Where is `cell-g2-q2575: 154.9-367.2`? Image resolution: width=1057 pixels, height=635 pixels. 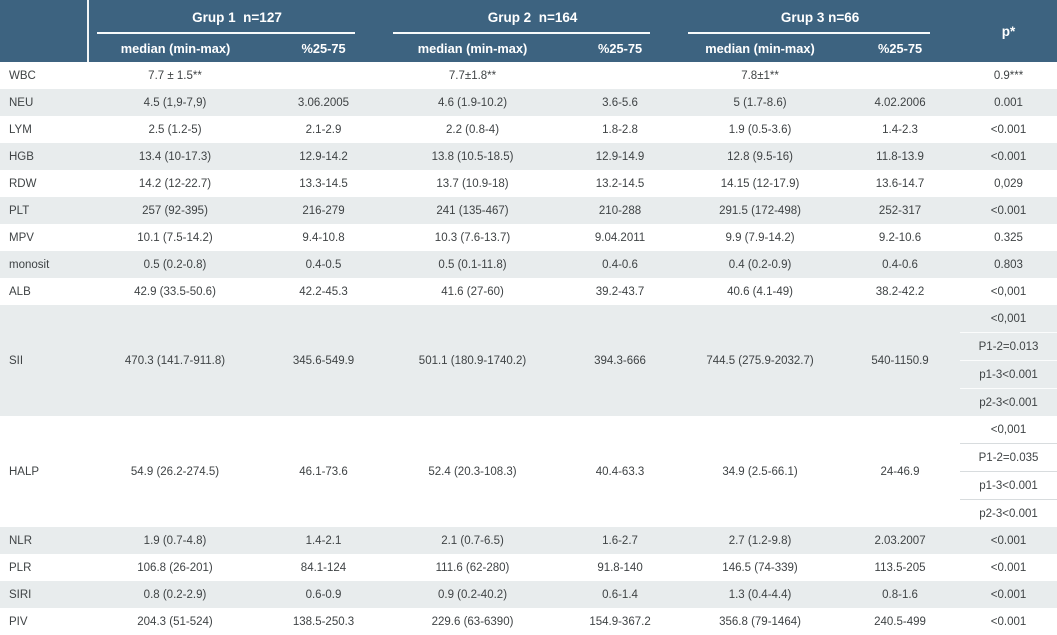 cell-g2-q2575: 154.9-367.2 is located at coordinates (620, 621).